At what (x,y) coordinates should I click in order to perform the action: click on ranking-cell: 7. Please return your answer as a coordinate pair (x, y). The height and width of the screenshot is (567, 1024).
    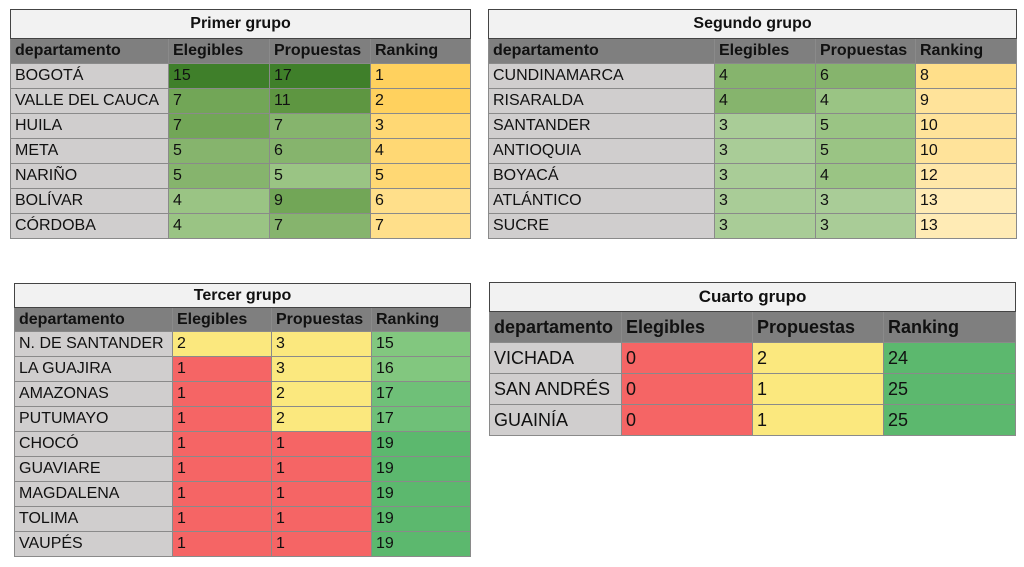
    Looking at the image, I should click on (420, 226).